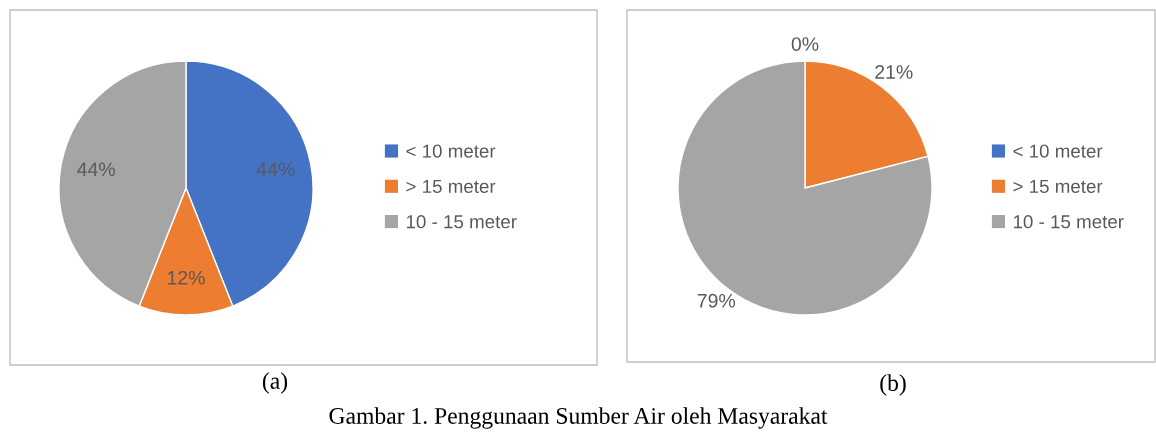 This screenshot has height=435, width=1156. Describe the element at coordinates (894, 72) in the screenshot. I see `data-label: 21%` at that location.